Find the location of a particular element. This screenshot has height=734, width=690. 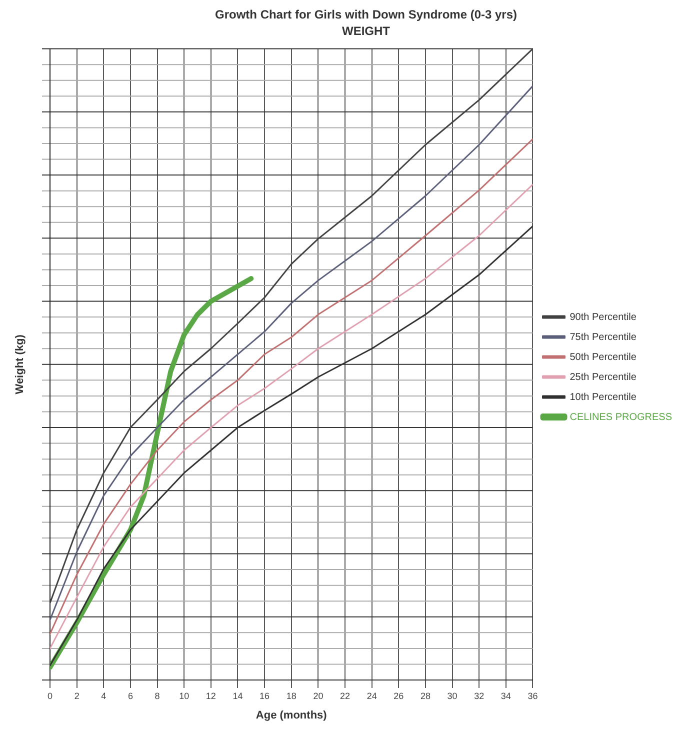

x-tick-label: 18 is located at coordinates (291, 695).